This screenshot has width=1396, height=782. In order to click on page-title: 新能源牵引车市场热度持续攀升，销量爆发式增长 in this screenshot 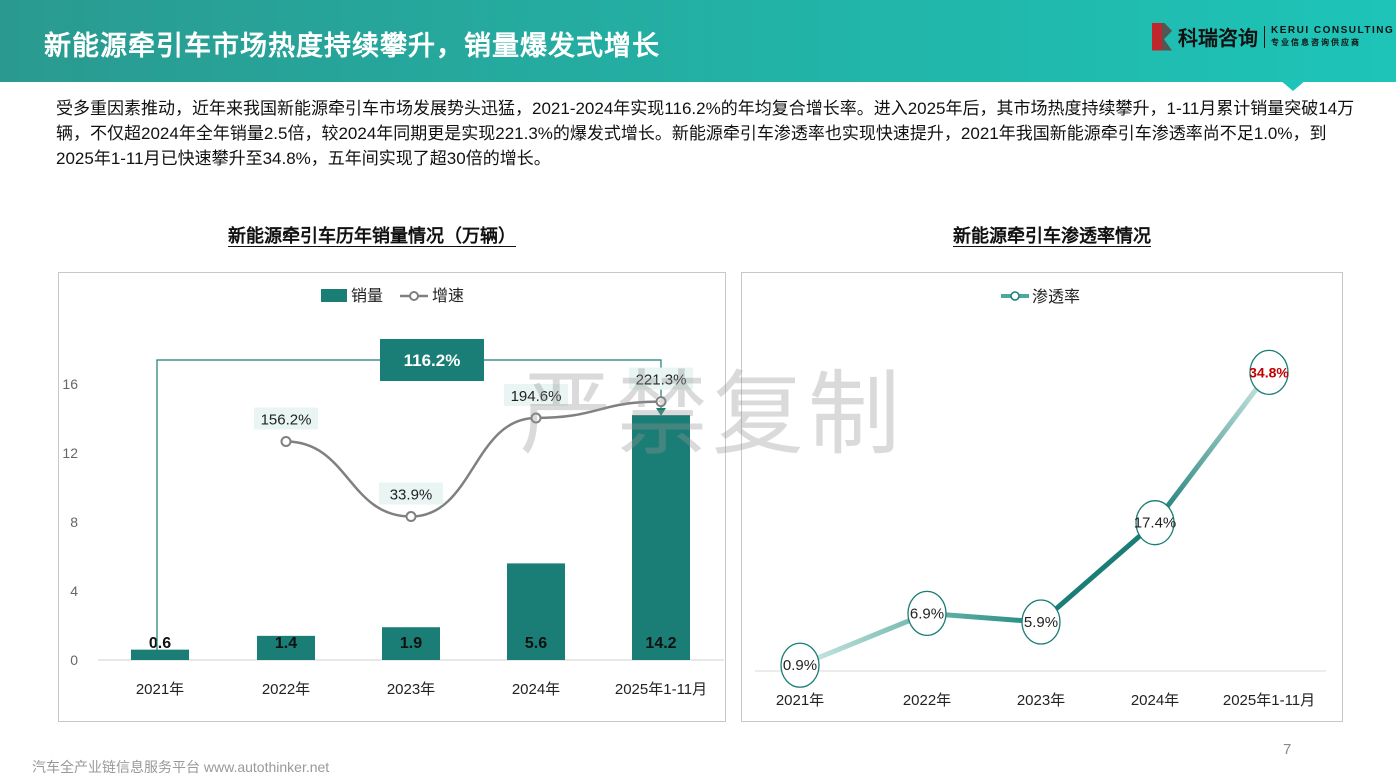, I will do `click(352, 46)`.